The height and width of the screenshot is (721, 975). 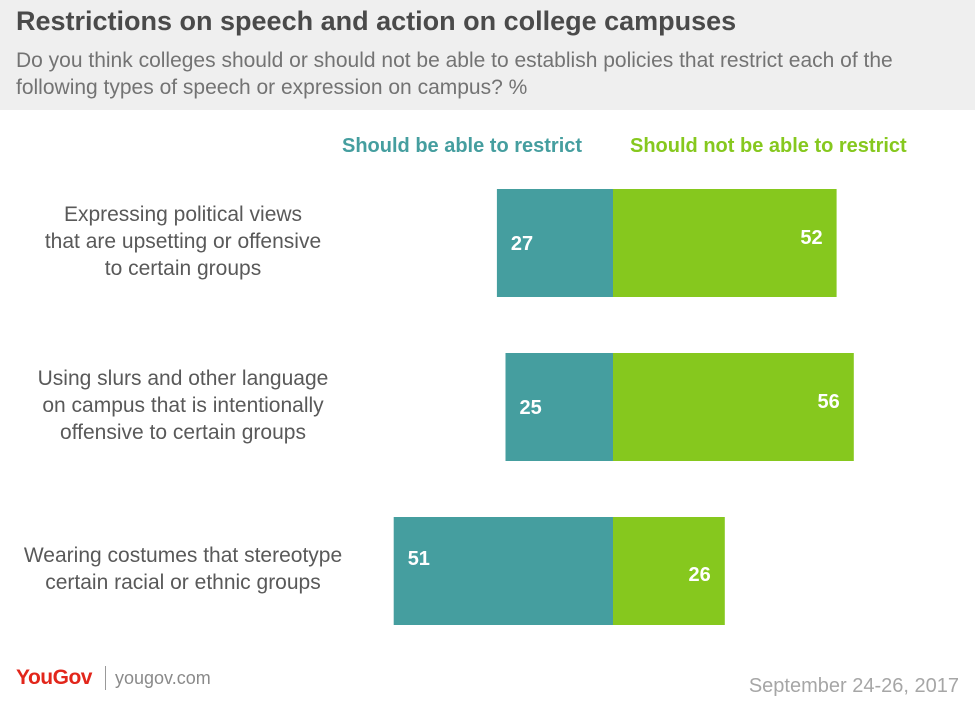 I want to click on data-label-should-not-restrict: 26, so click(x=700, y=575).